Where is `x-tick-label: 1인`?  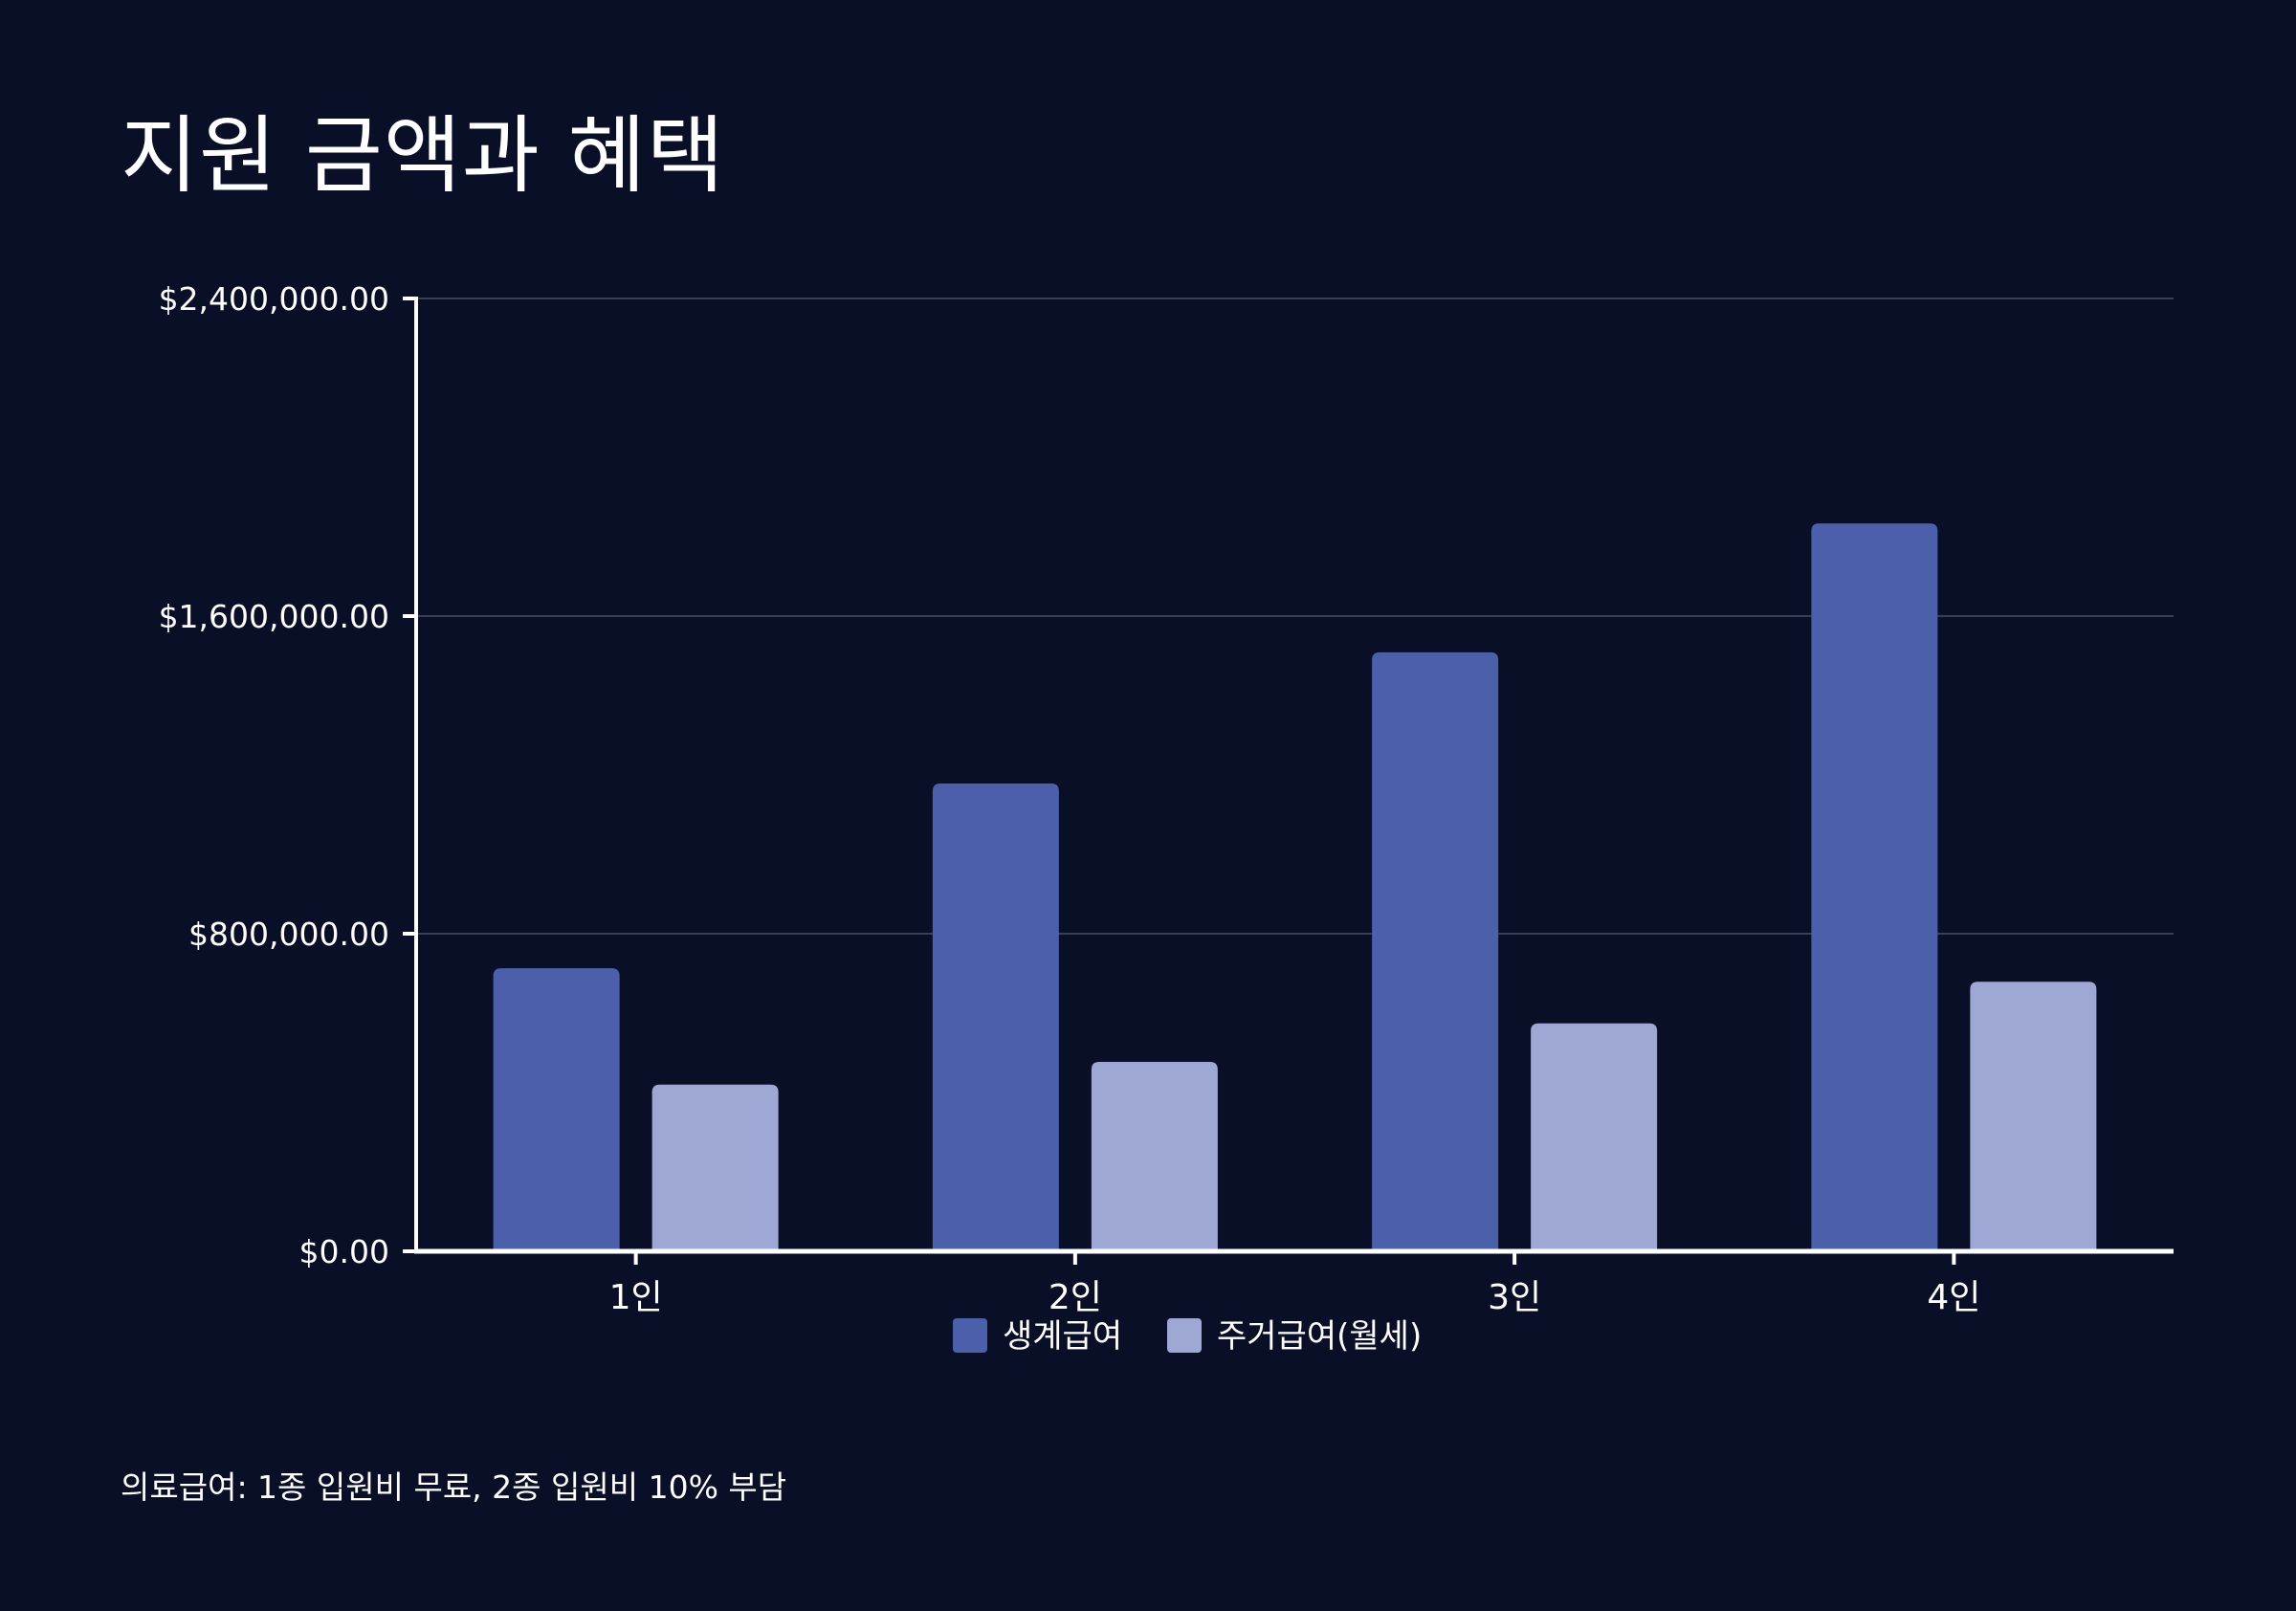 x-tick-label: 1인 is located at coordinates (636, 1297).